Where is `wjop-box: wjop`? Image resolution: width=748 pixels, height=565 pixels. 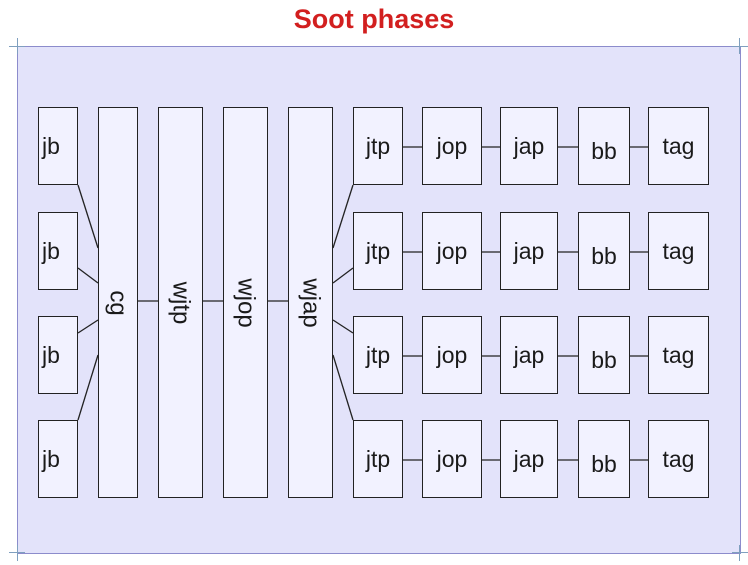
wjop-box: wjop is located at coordinates (245, 302).